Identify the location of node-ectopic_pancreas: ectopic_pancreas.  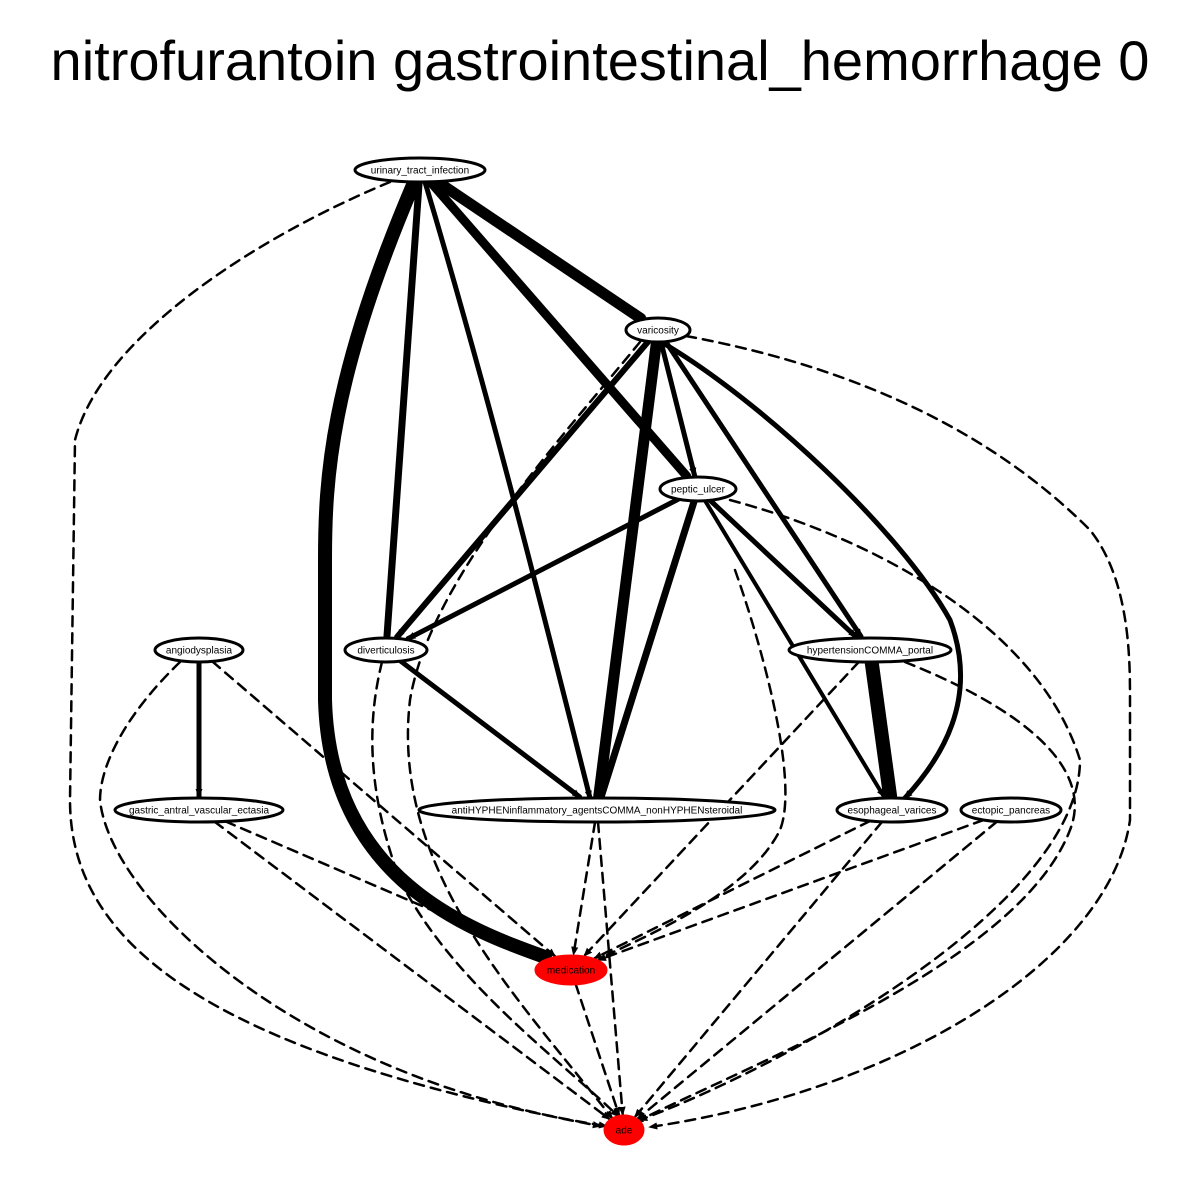
(1011, 810).